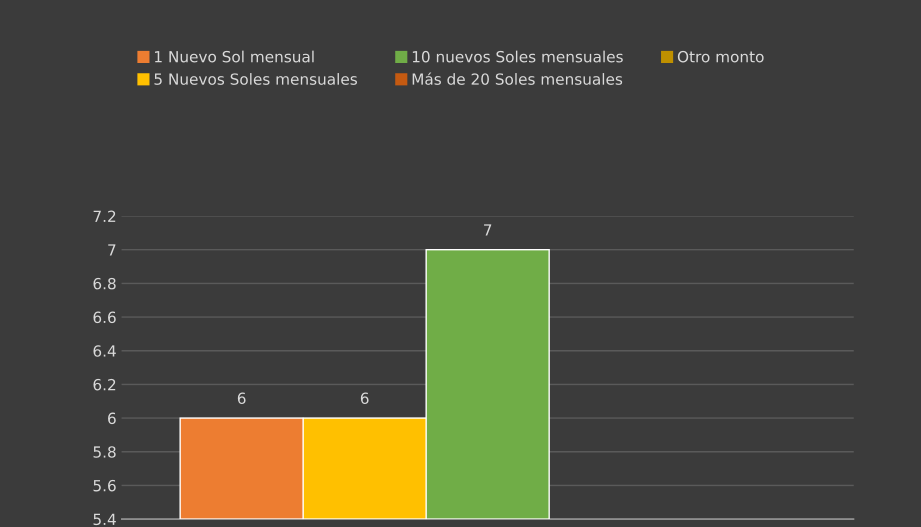 The image size is (921, 527). What do you see at coordinates (488, 230) in the screenshot?
I see `data-label: 7` at bounding box center [488, 230].